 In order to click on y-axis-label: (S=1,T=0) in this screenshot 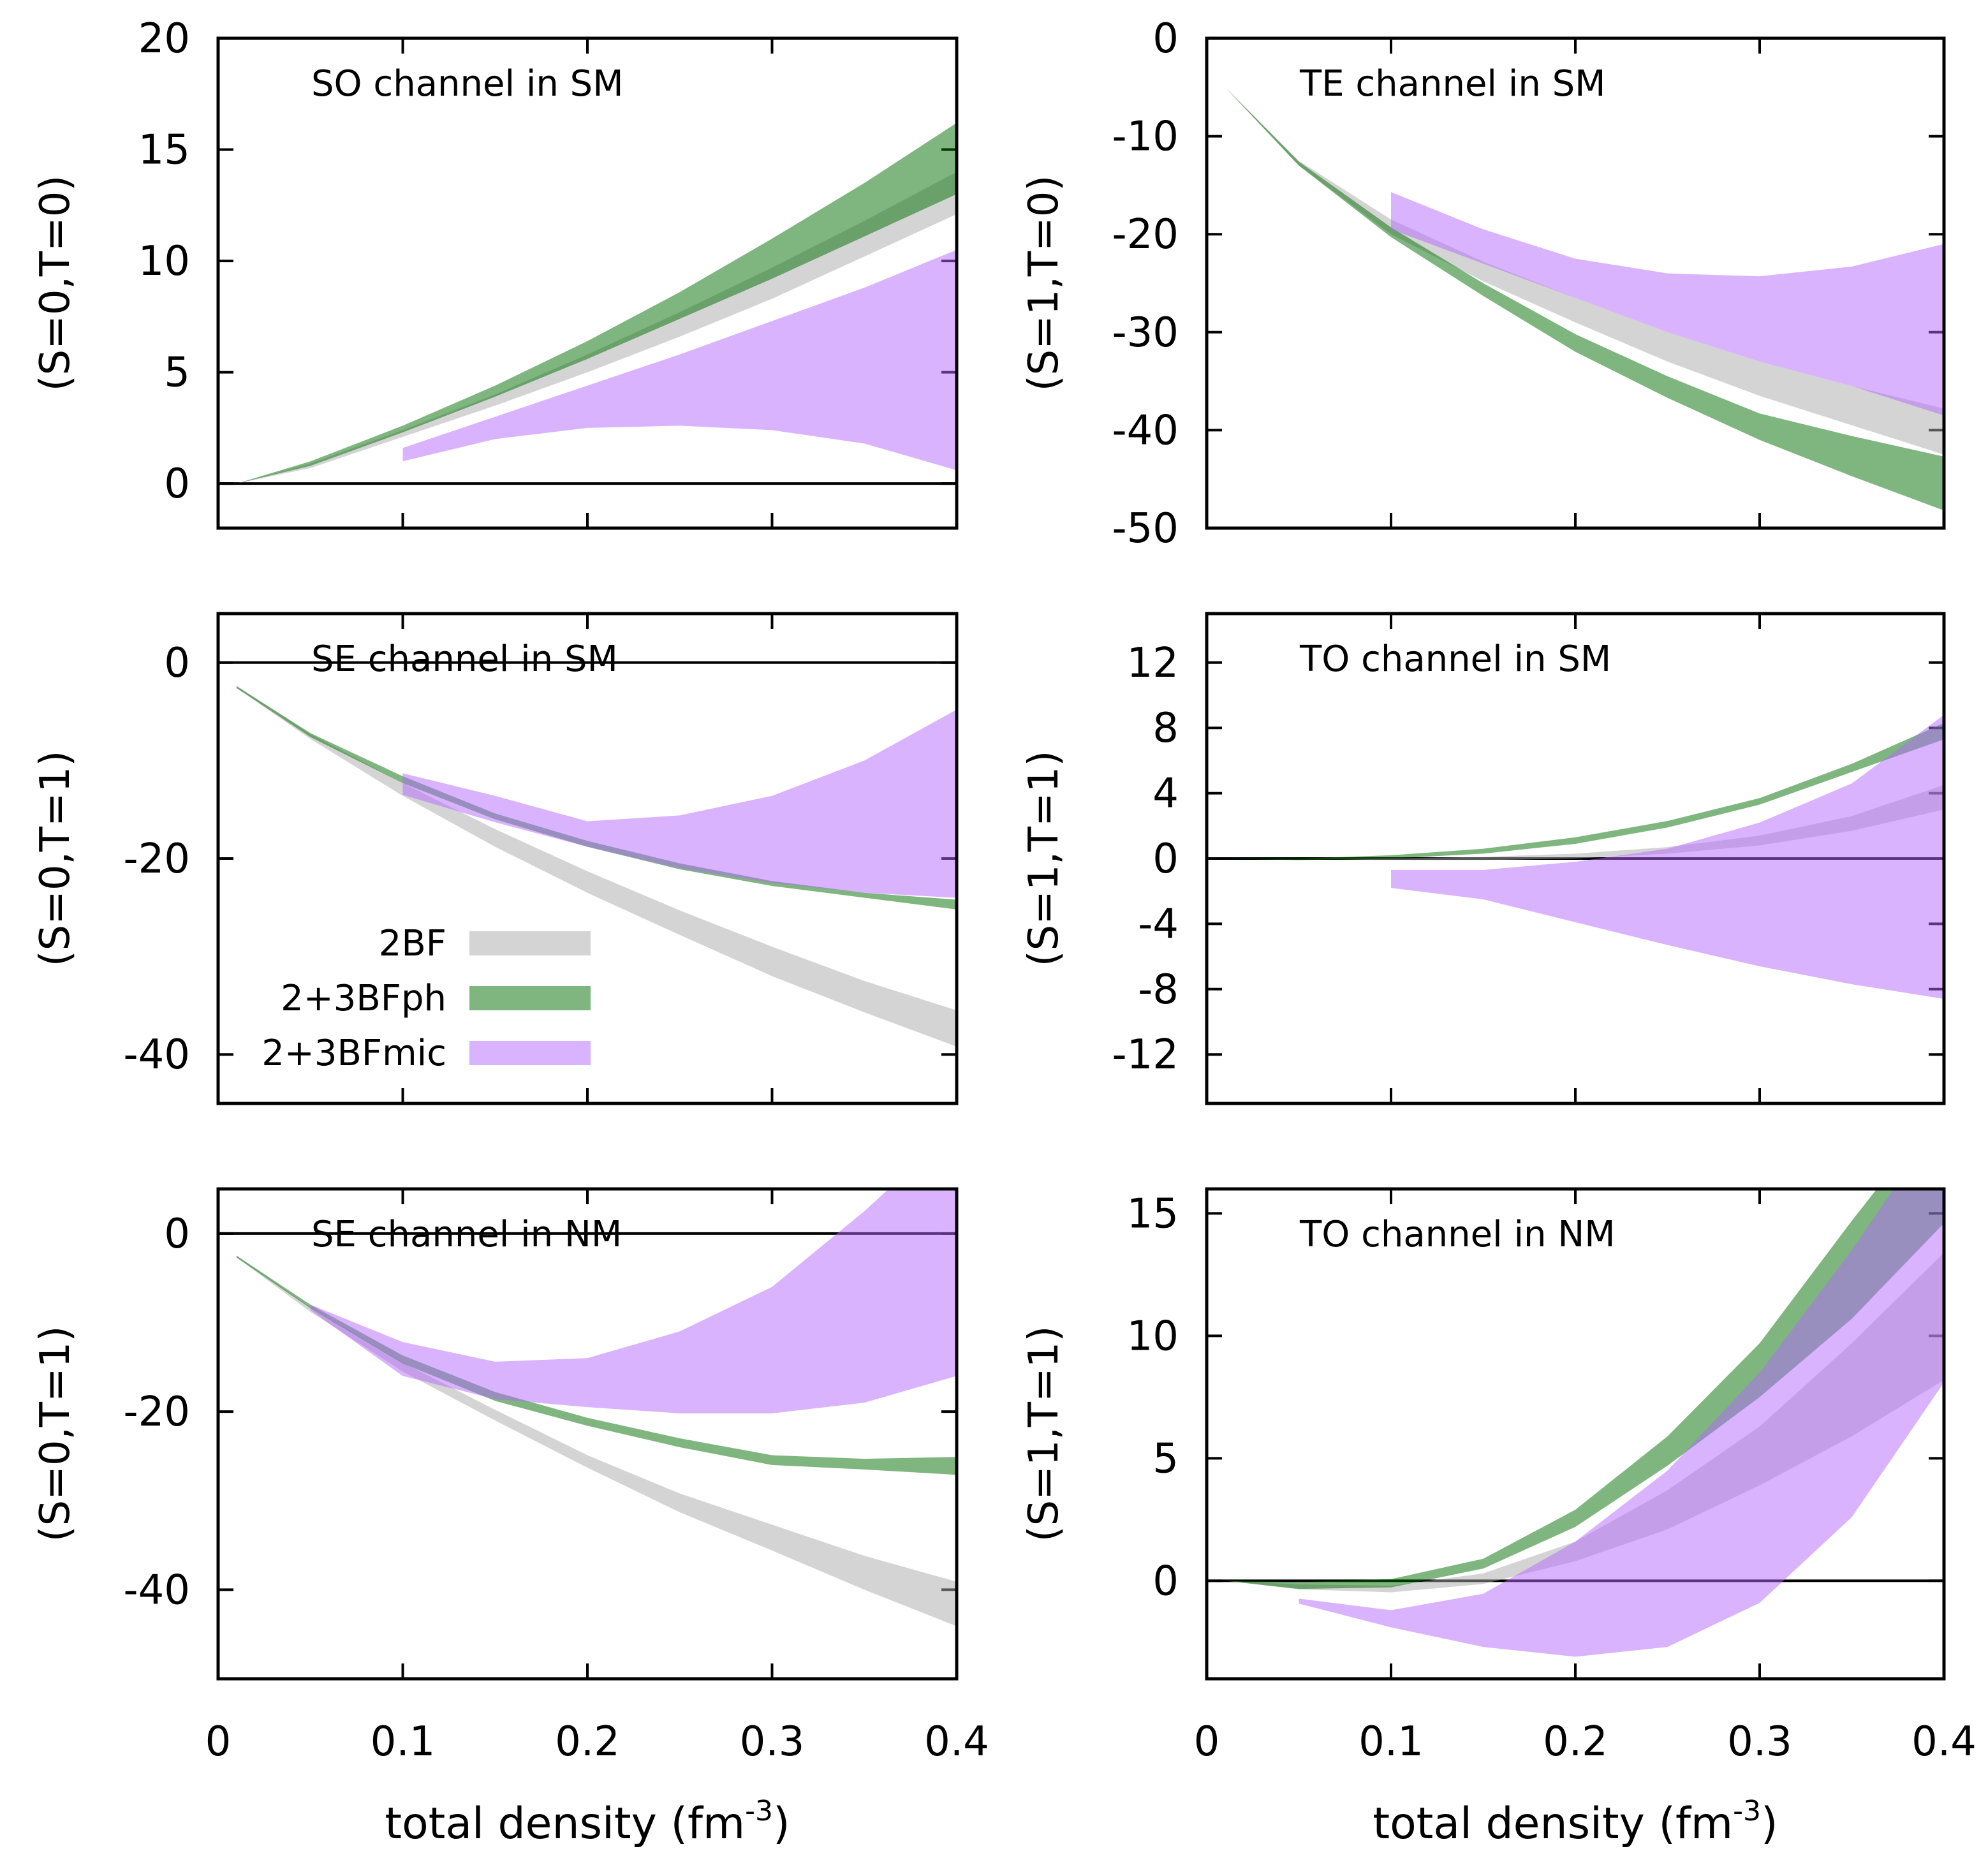, I will do `click(1044, 283)`.